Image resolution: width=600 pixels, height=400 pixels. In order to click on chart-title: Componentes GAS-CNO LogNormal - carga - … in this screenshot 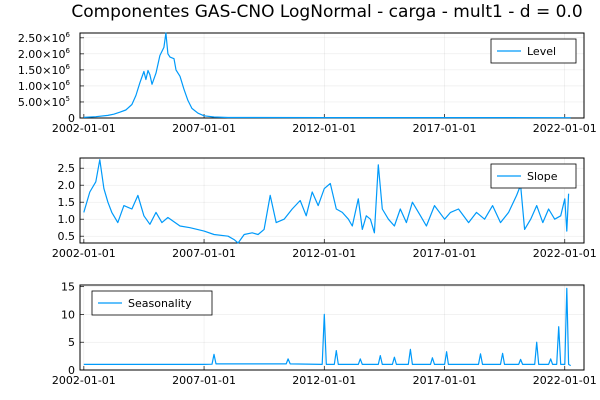, I will do `click(326, 12)`.